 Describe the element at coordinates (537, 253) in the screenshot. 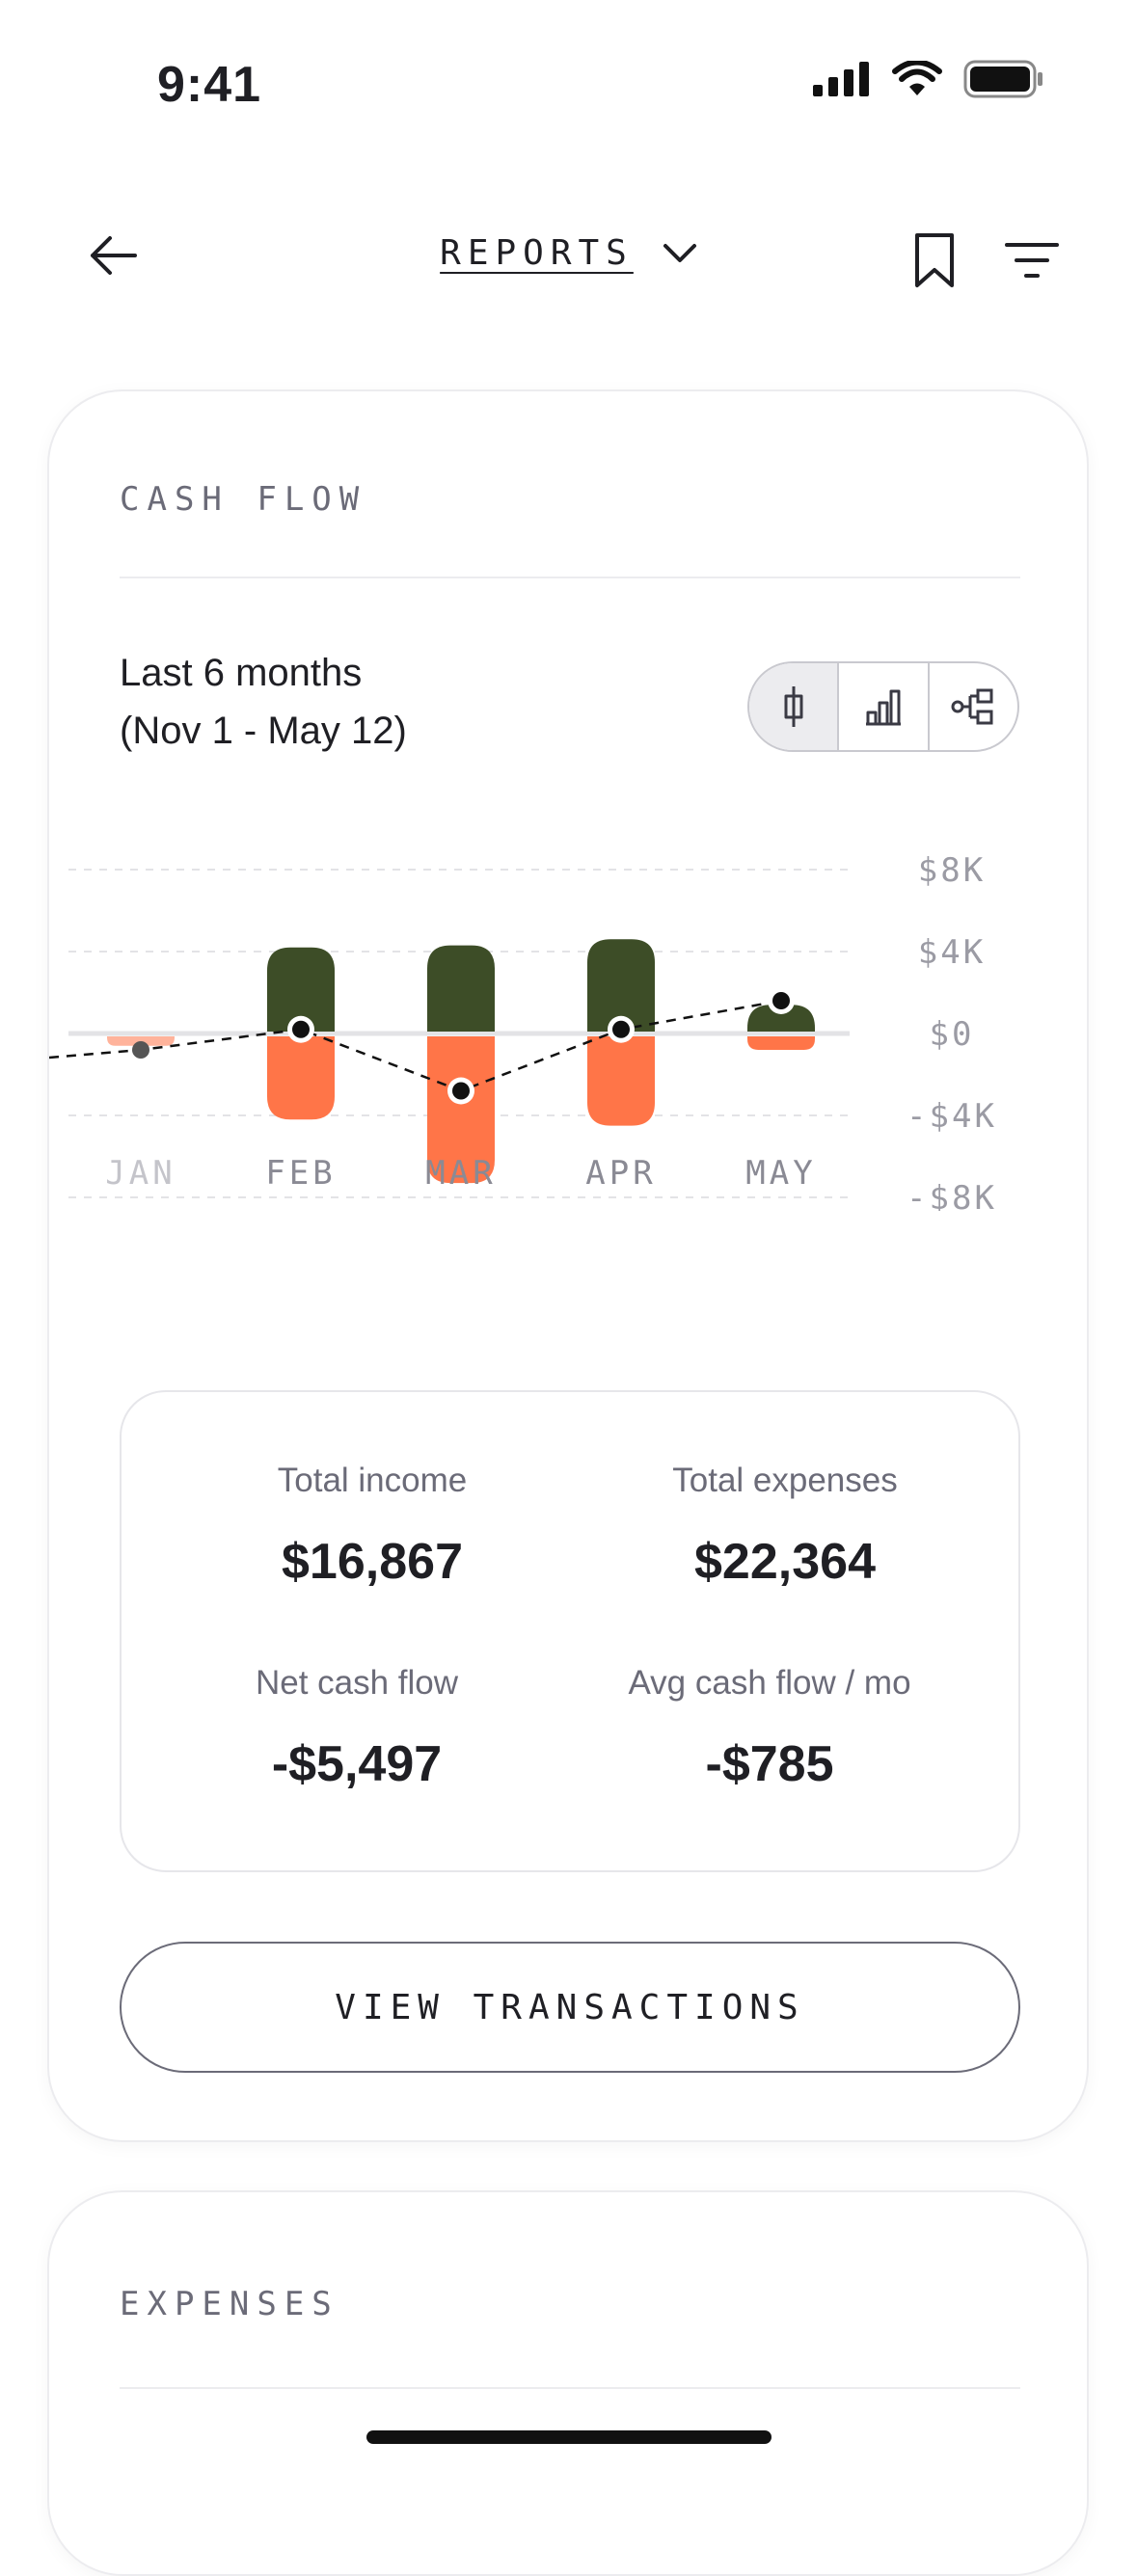

I see `nav-title: REPORTS` at that location.